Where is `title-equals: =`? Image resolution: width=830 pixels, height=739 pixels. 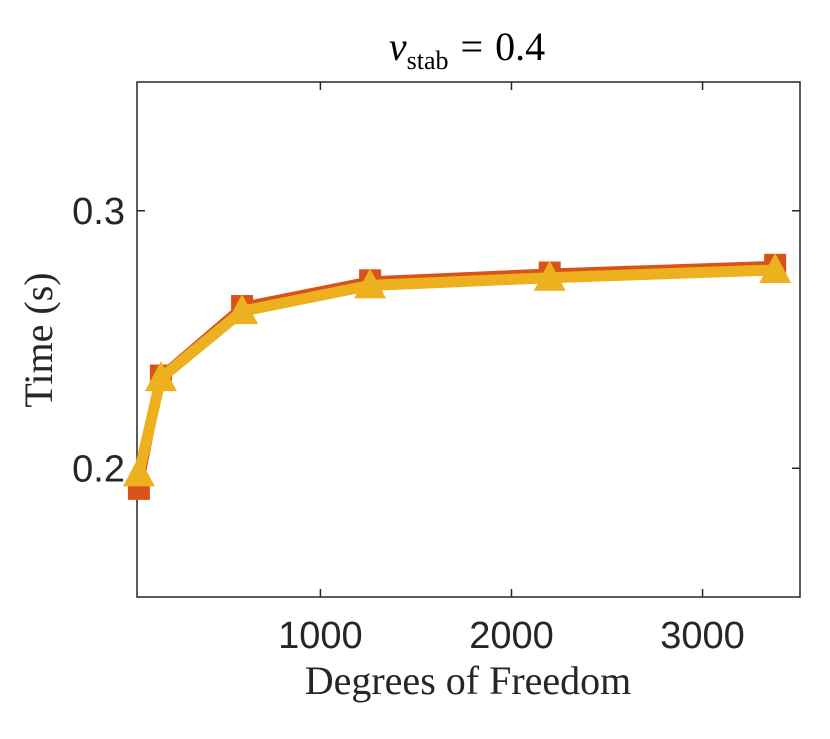
title-equals: = is located at coordinates (472, 46).